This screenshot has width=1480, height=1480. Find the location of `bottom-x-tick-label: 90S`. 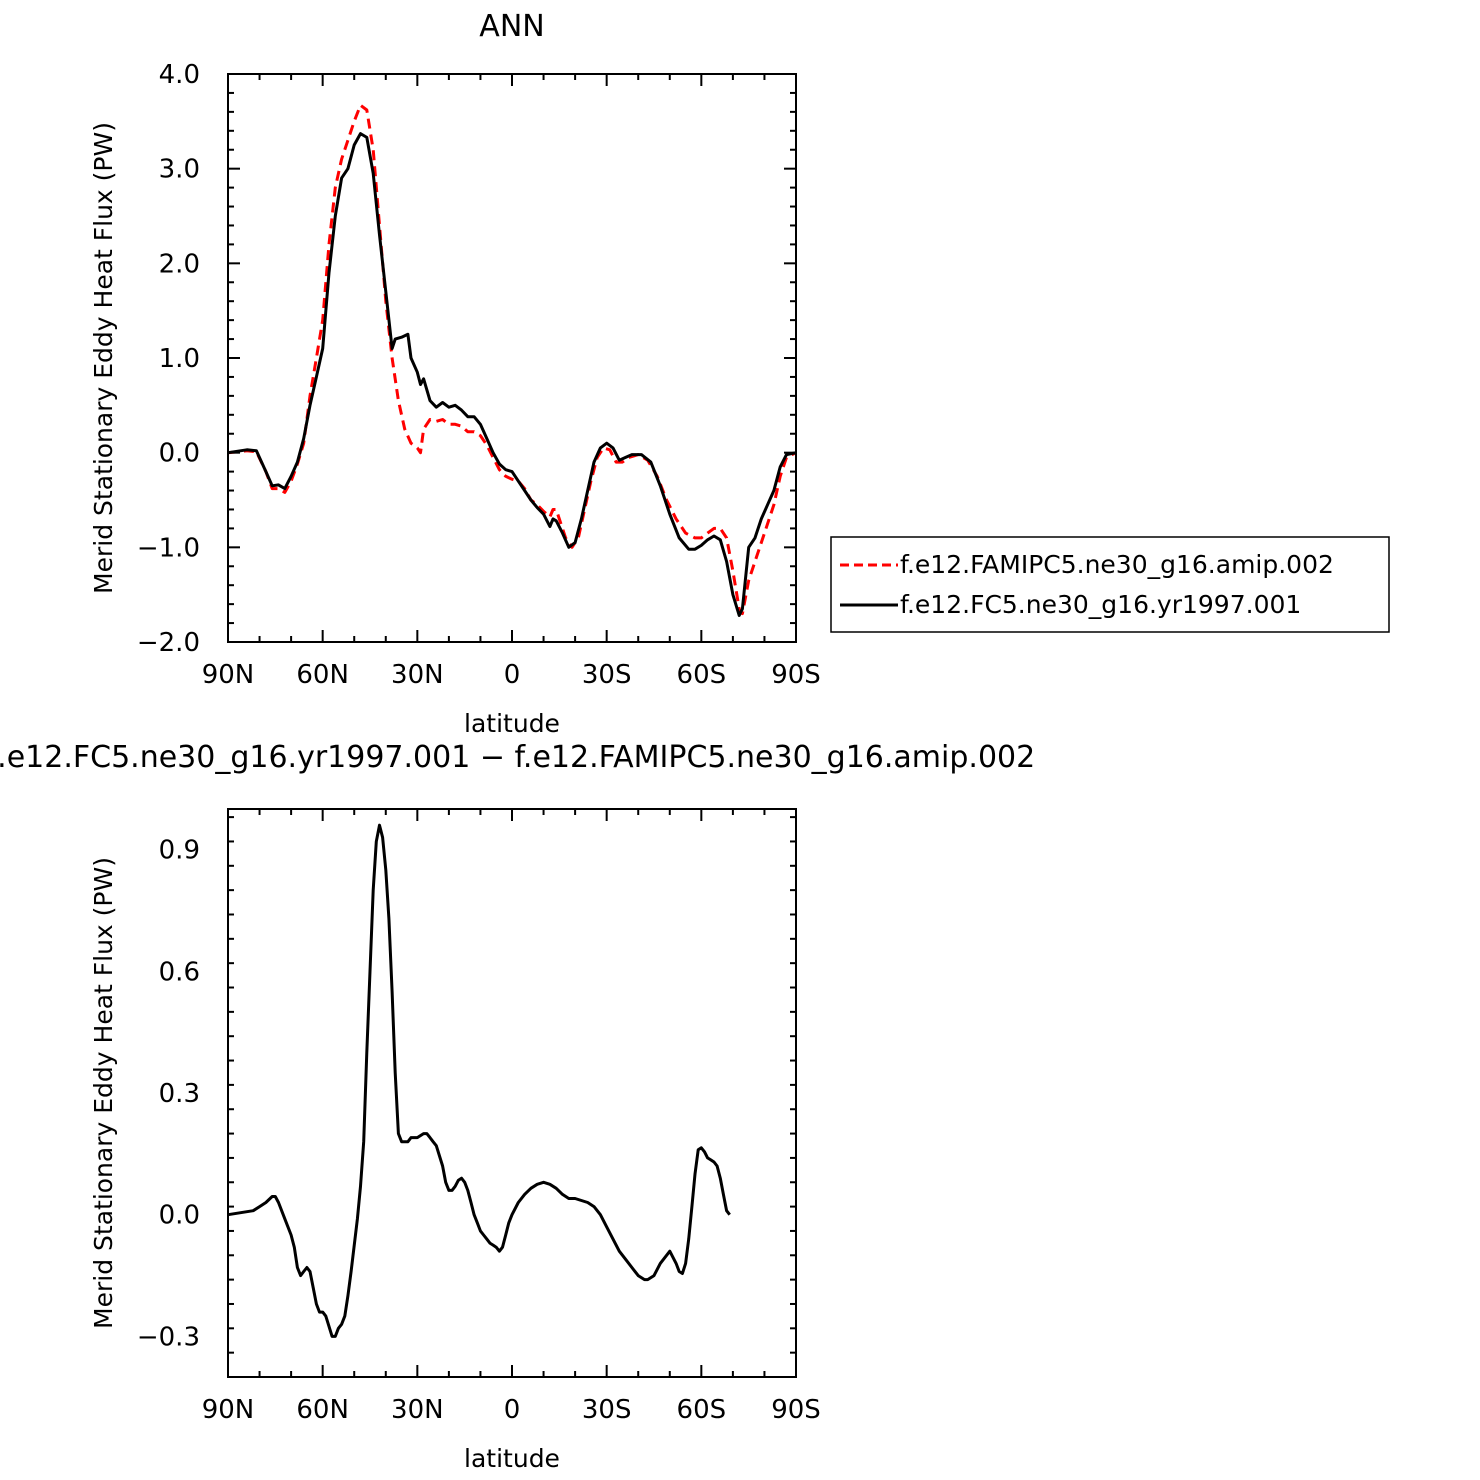

bottom-x-tick-label: 90S is located at coordinates (796, 1410).